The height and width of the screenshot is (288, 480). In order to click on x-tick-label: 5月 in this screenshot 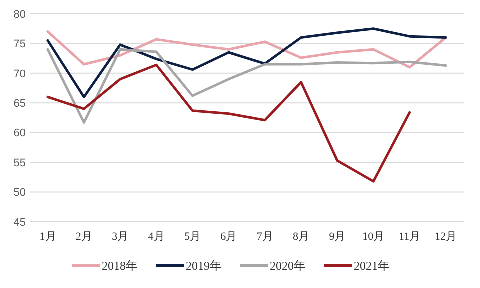, I will do `click(192, 237)`.